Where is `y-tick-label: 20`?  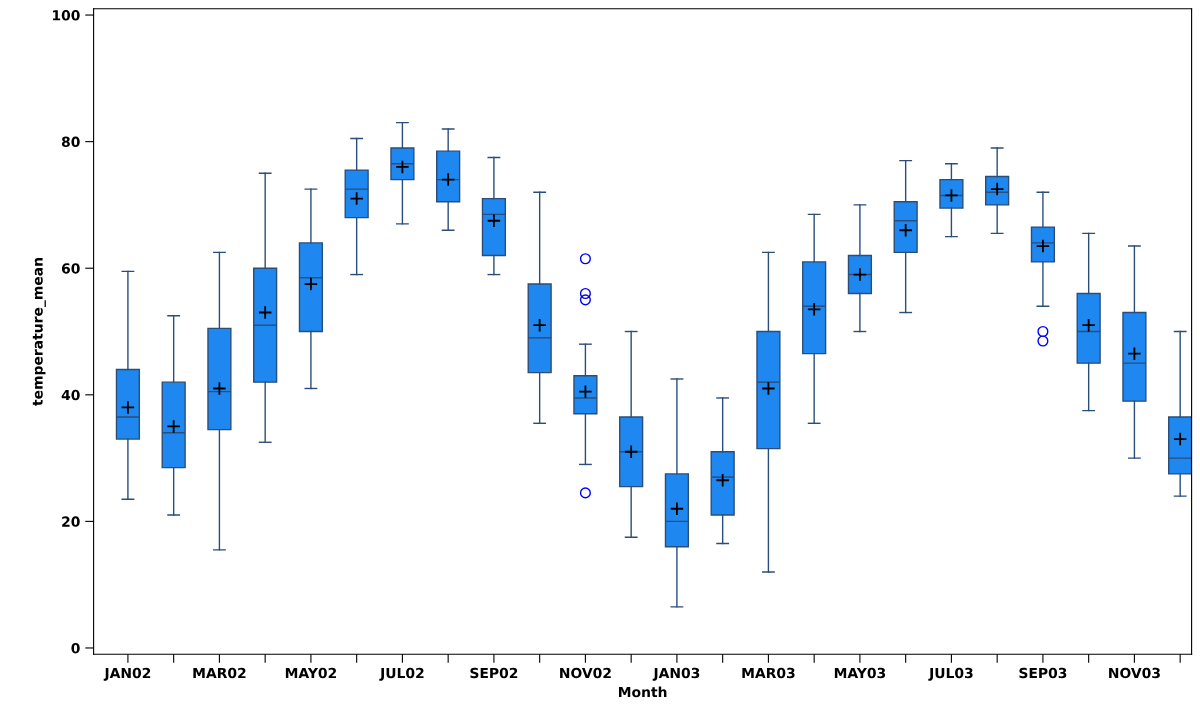 y-tick-label: 20 is located at coordinates (71, 521).